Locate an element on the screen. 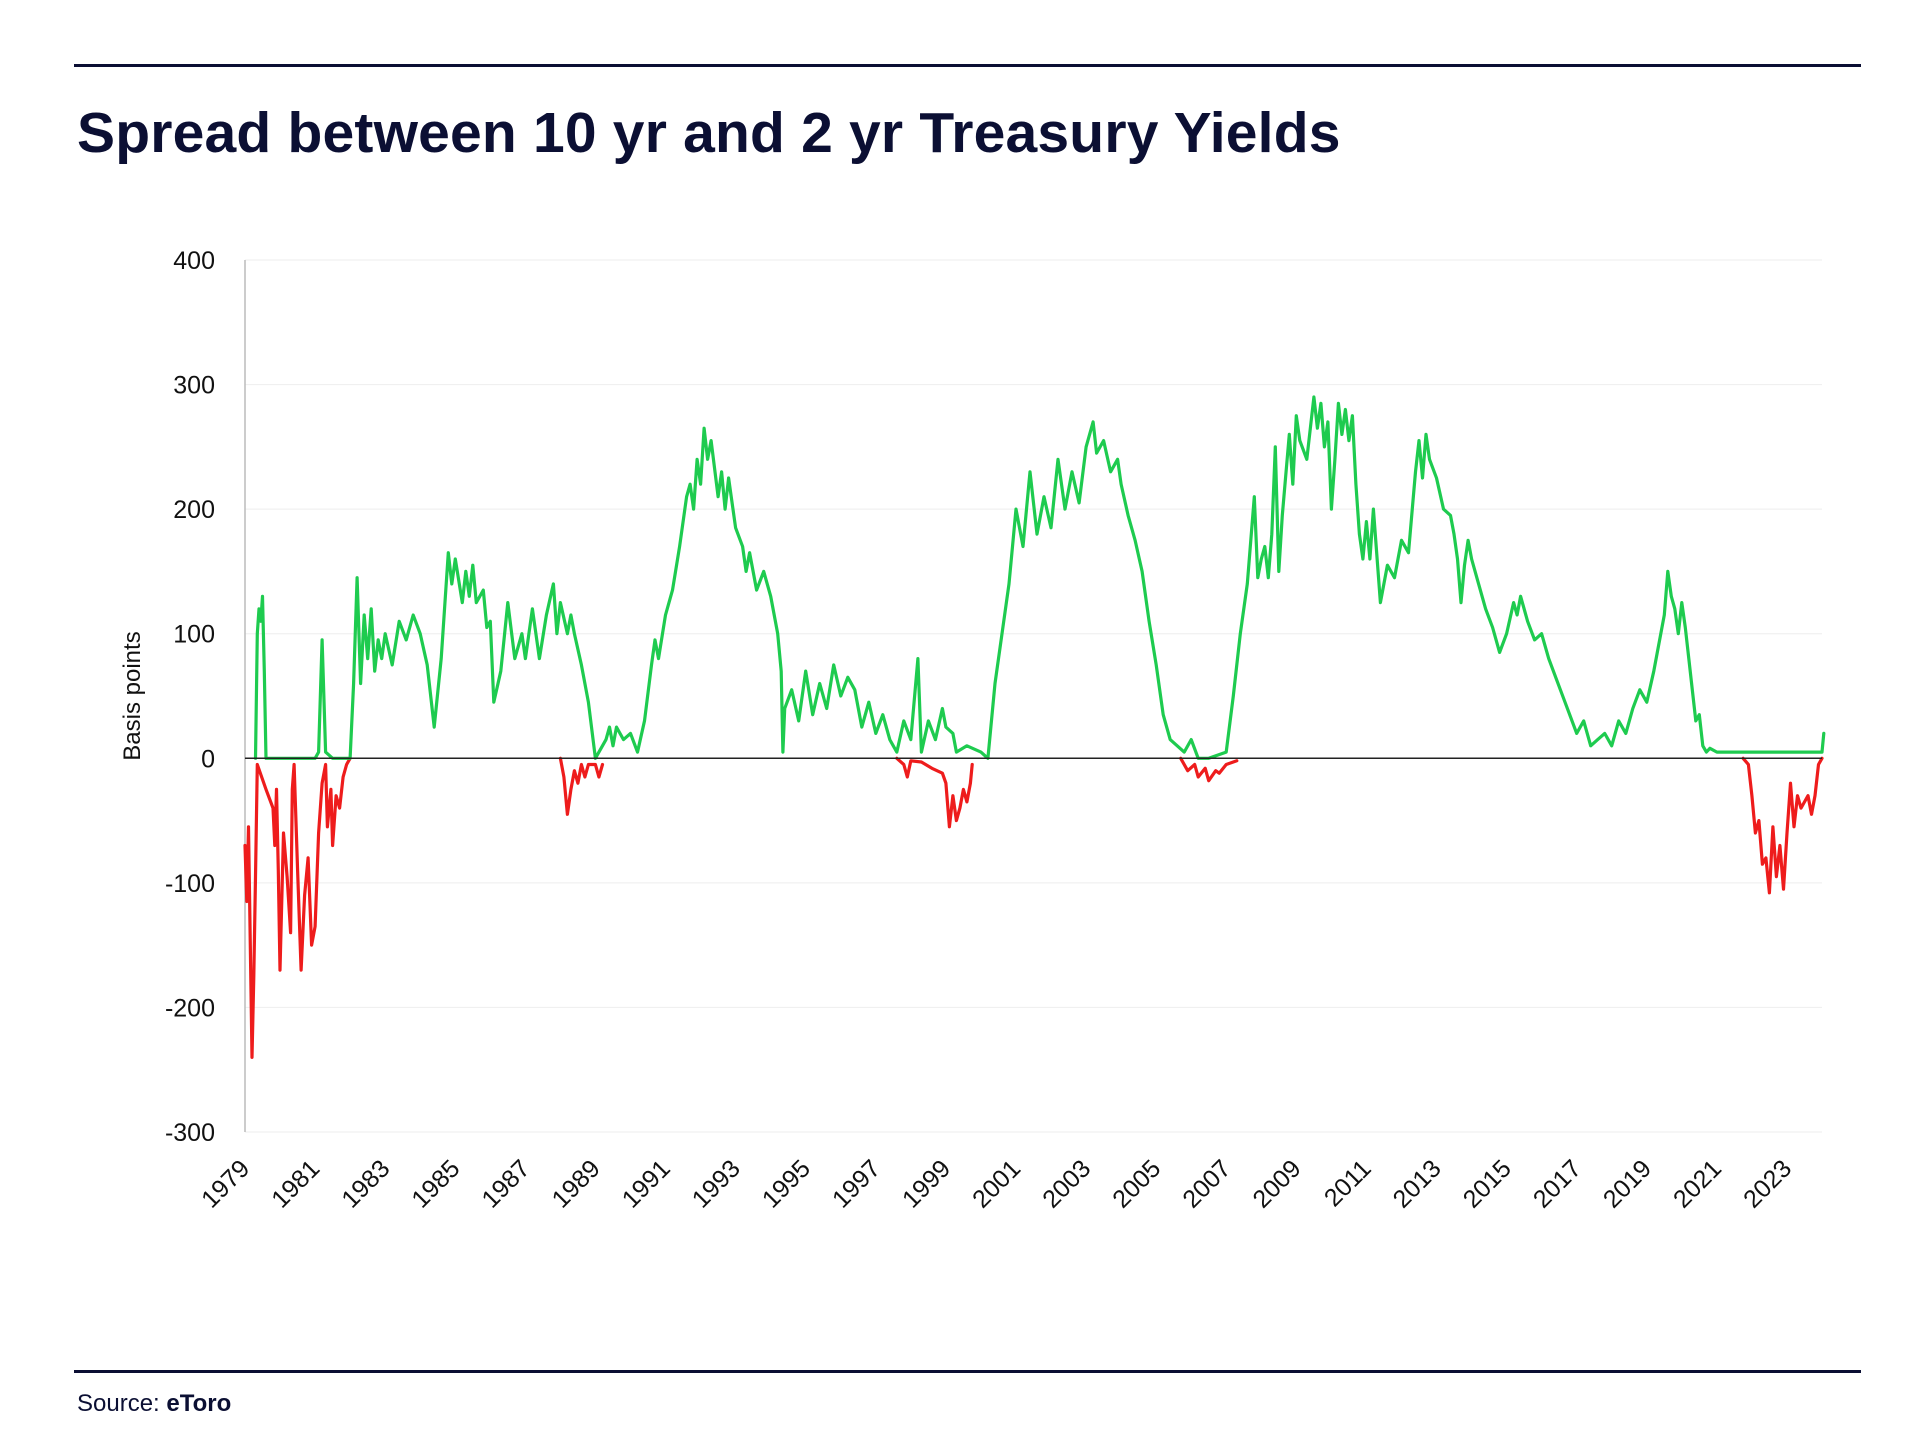 Image resolution: width=1920 pixels, height=1440 pixels. x-tick-label: 2017 is located at coordinates (1557, 1183).